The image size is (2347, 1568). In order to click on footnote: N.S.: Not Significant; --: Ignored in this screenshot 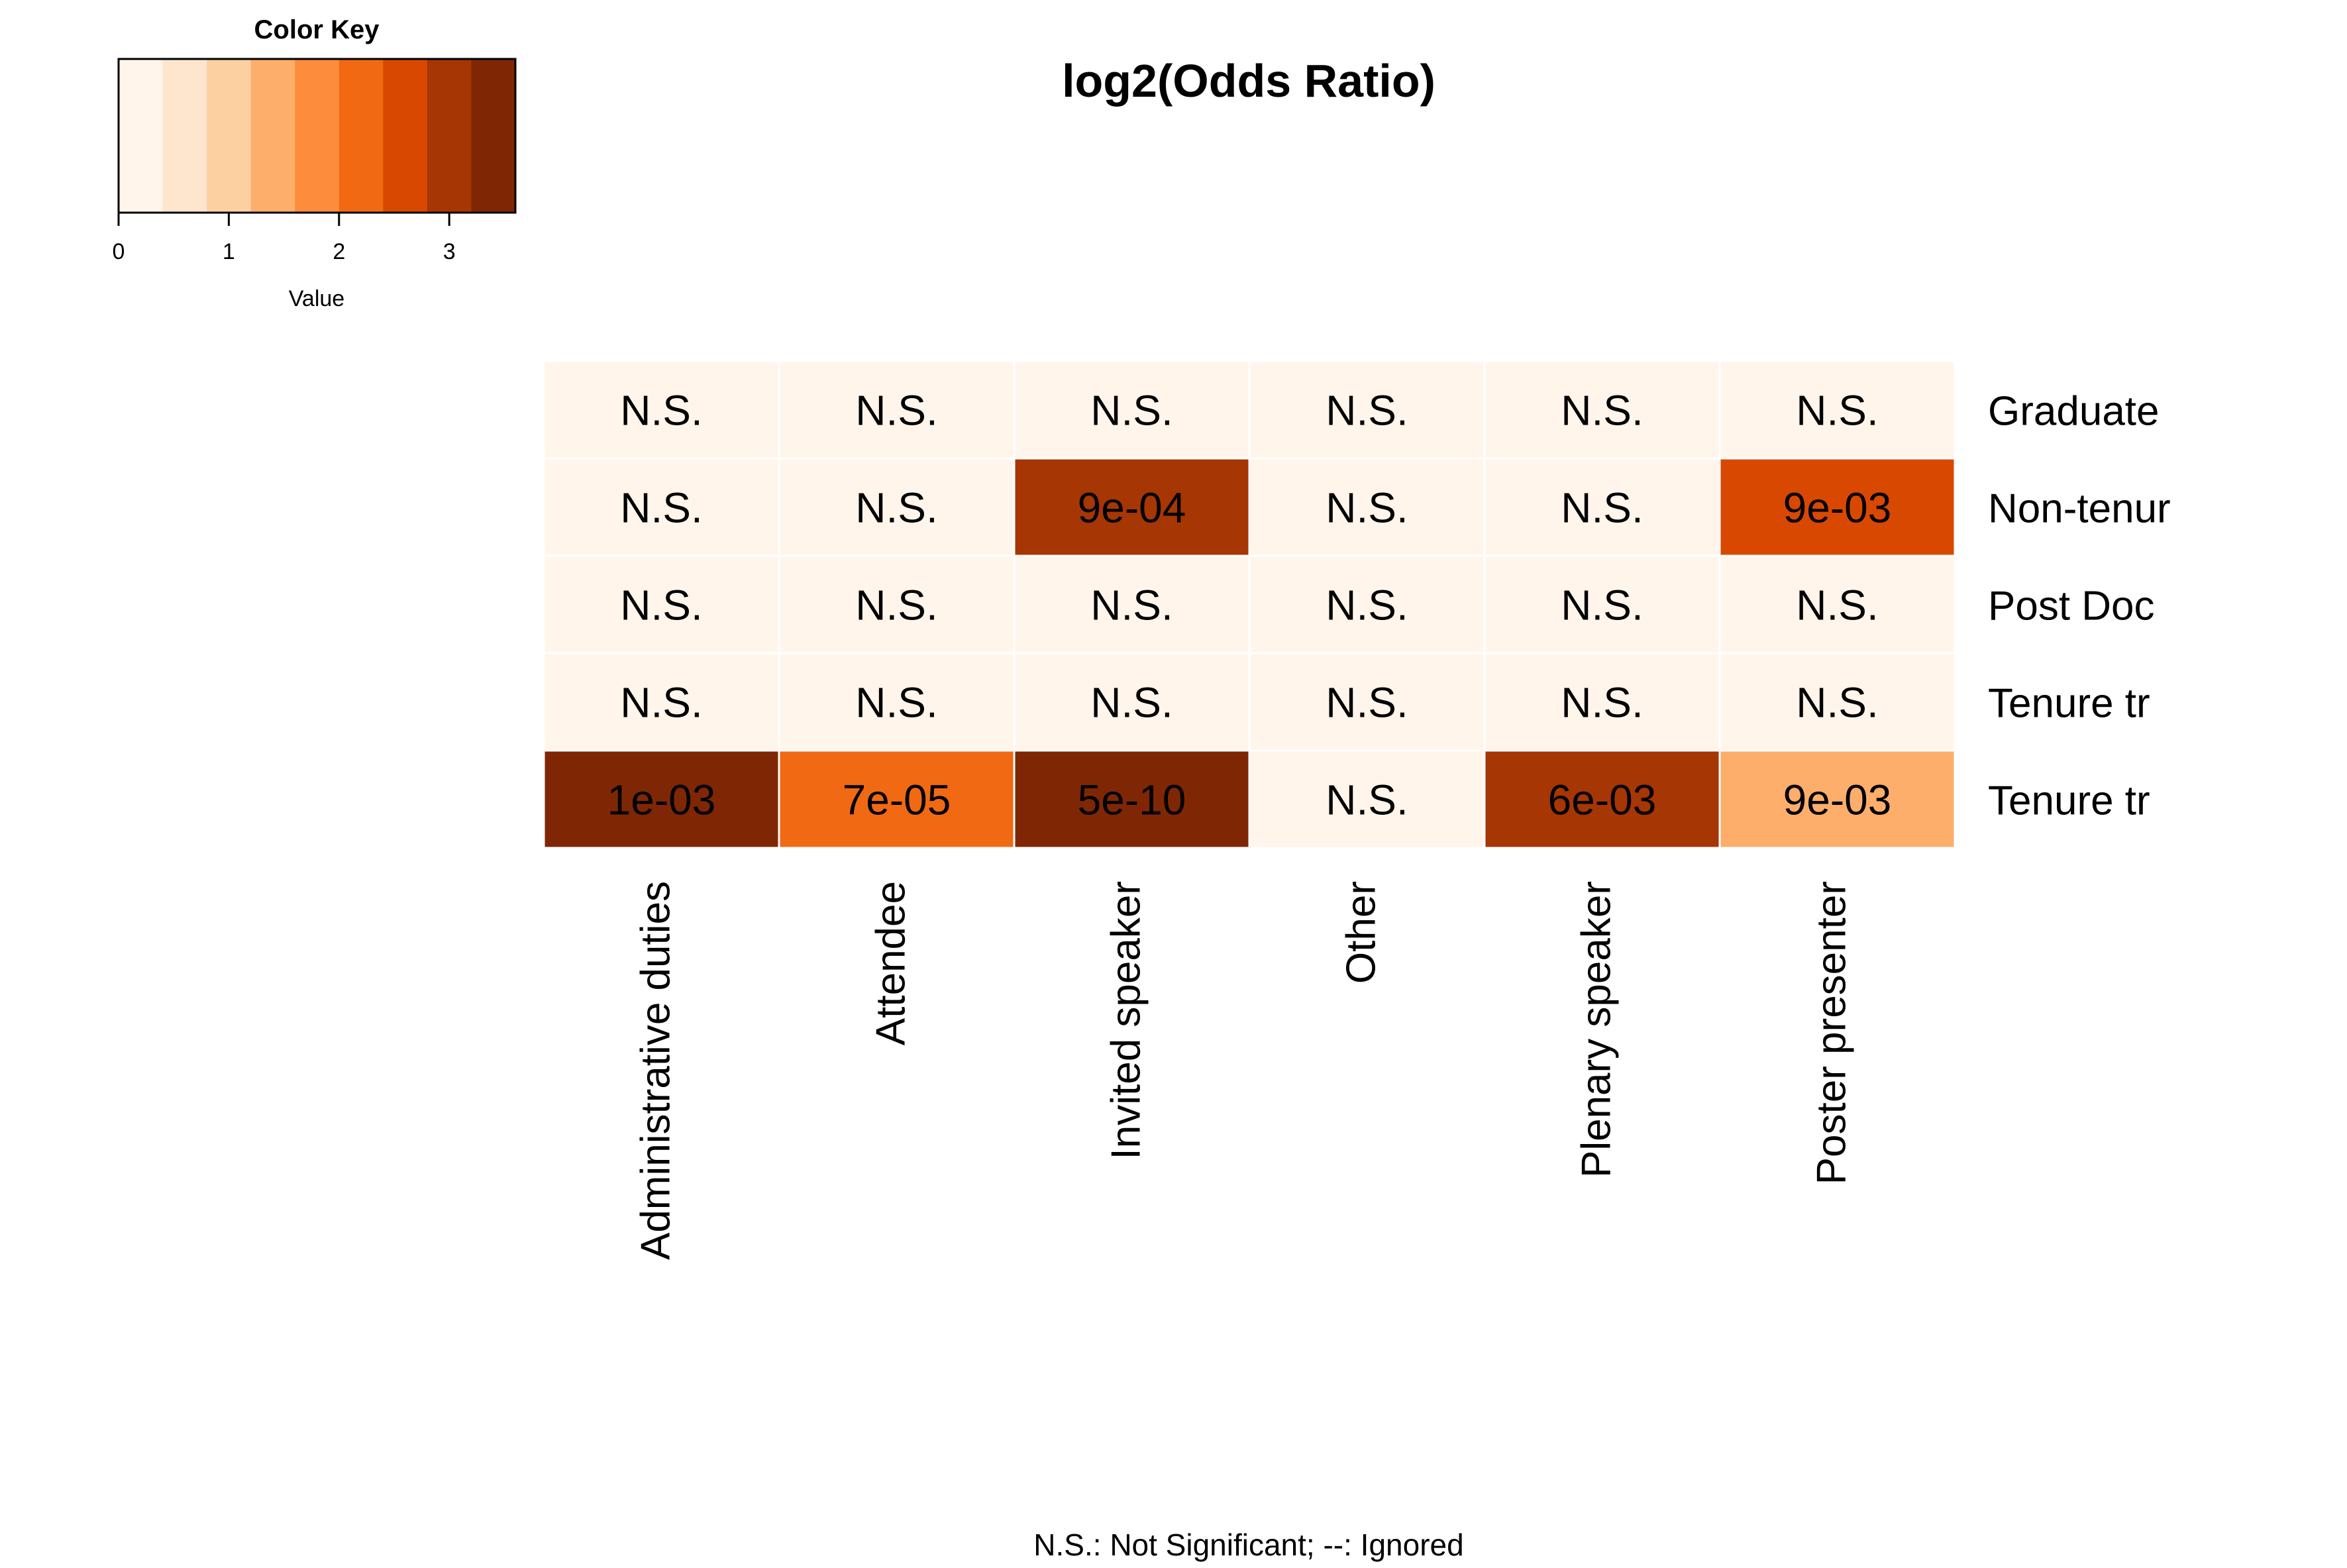, I will do `click(1248, 1545)`.